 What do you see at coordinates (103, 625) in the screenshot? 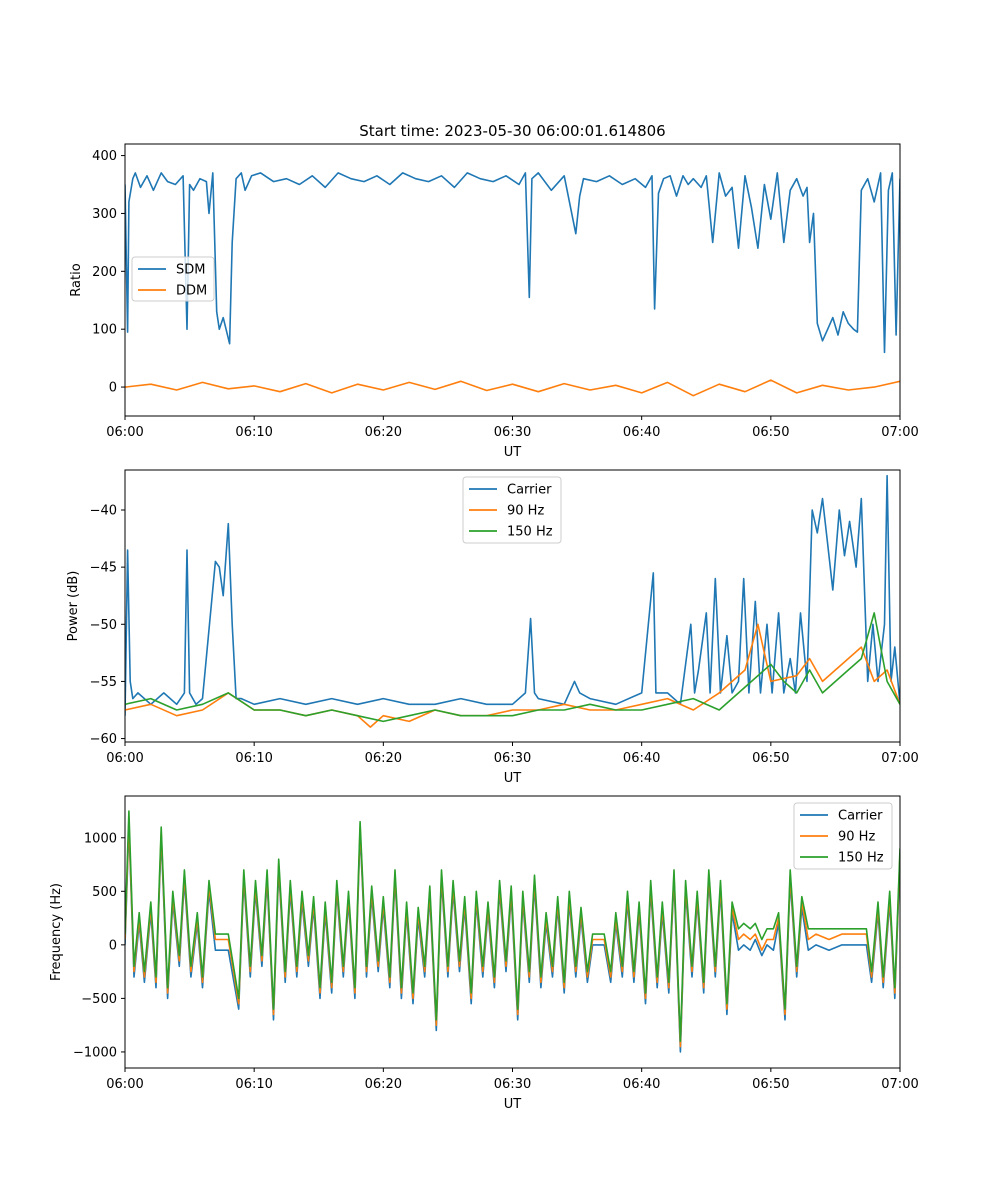
I see `y-tick-label: −50` at bounding box center [103, 625].